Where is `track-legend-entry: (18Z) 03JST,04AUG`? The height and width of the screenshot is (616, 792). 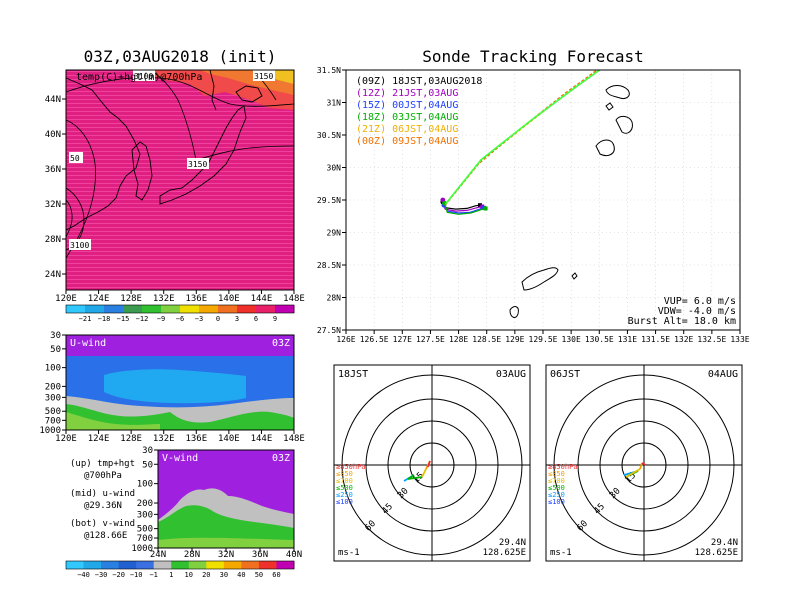
track-legend-entry: (18Z) 03JST,04AUG is located at coordinates (407, 117).